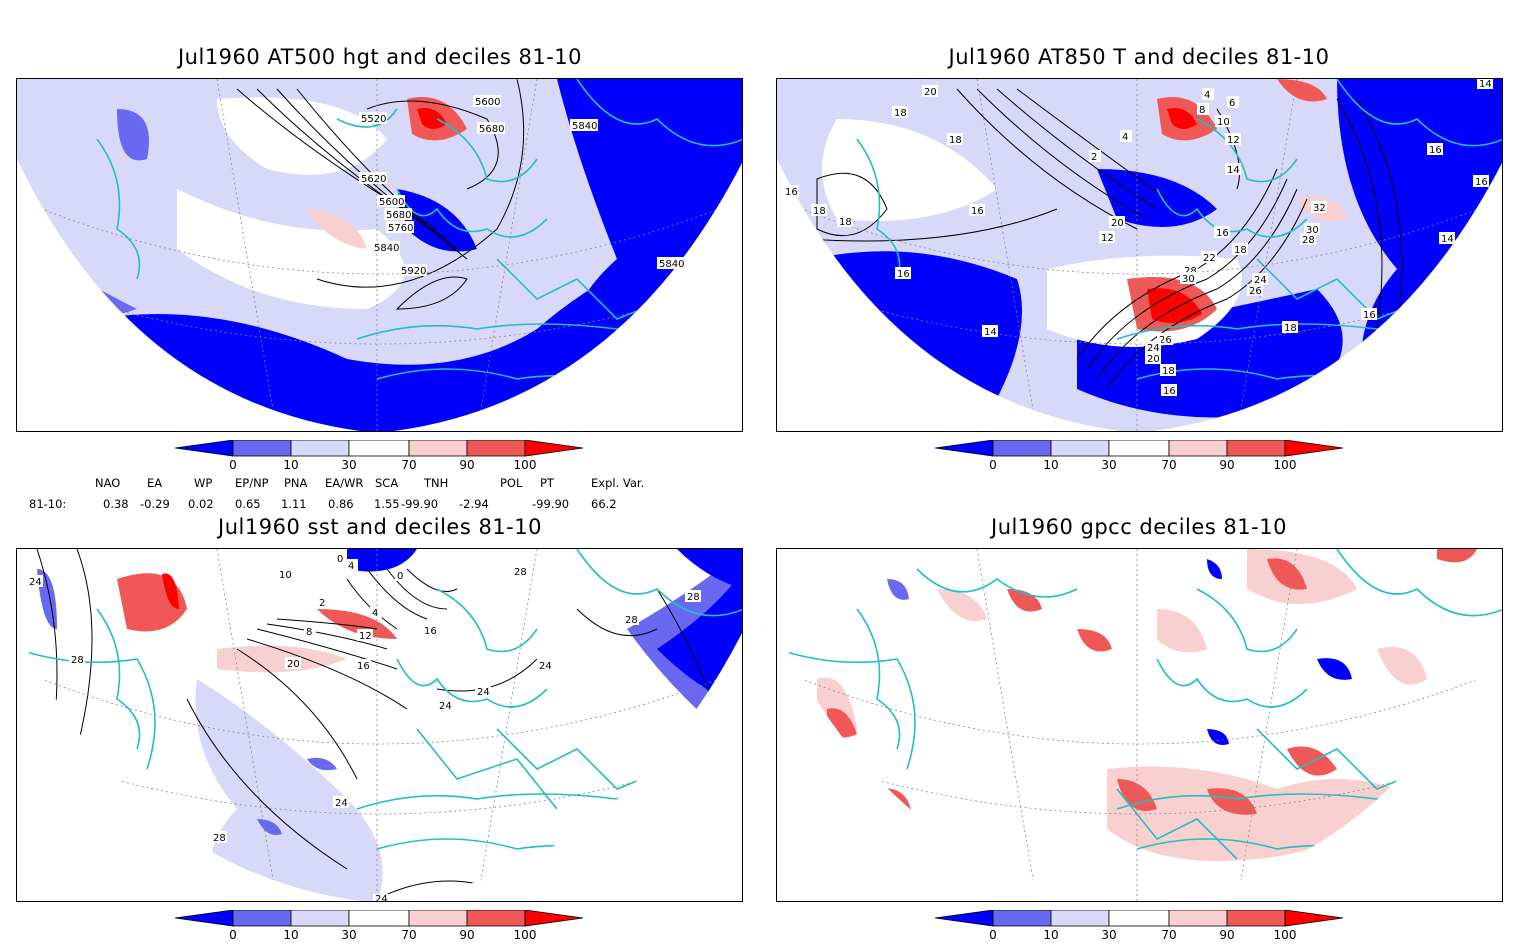 The width and height of the screenshot is (1520, 950). What do you see at coordinates (474, 504) in the screenshot?
I see `index-value: -2.94` at bounding box center [474, 504].